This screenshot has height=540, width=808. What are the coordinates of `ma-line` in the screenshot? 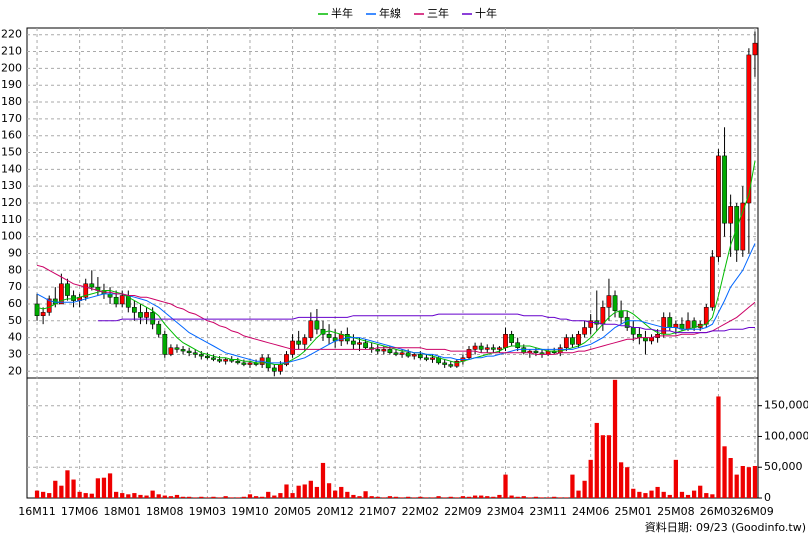 It's located at (426, 323).